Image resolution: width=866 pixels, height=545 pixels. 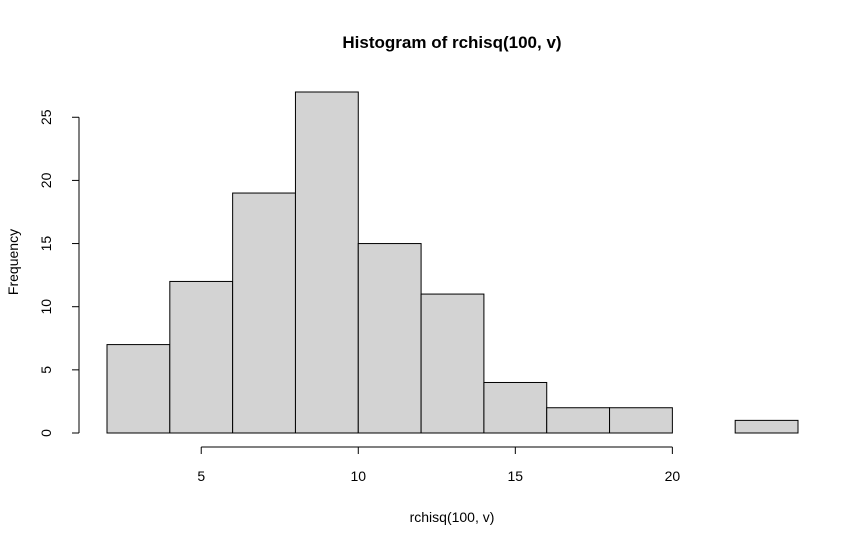 What do you see at coordinates (451, 42) in the screenshot?
I see `chart-title: Histogram of rchisq(100, v)` at bounding box center [451, 42].